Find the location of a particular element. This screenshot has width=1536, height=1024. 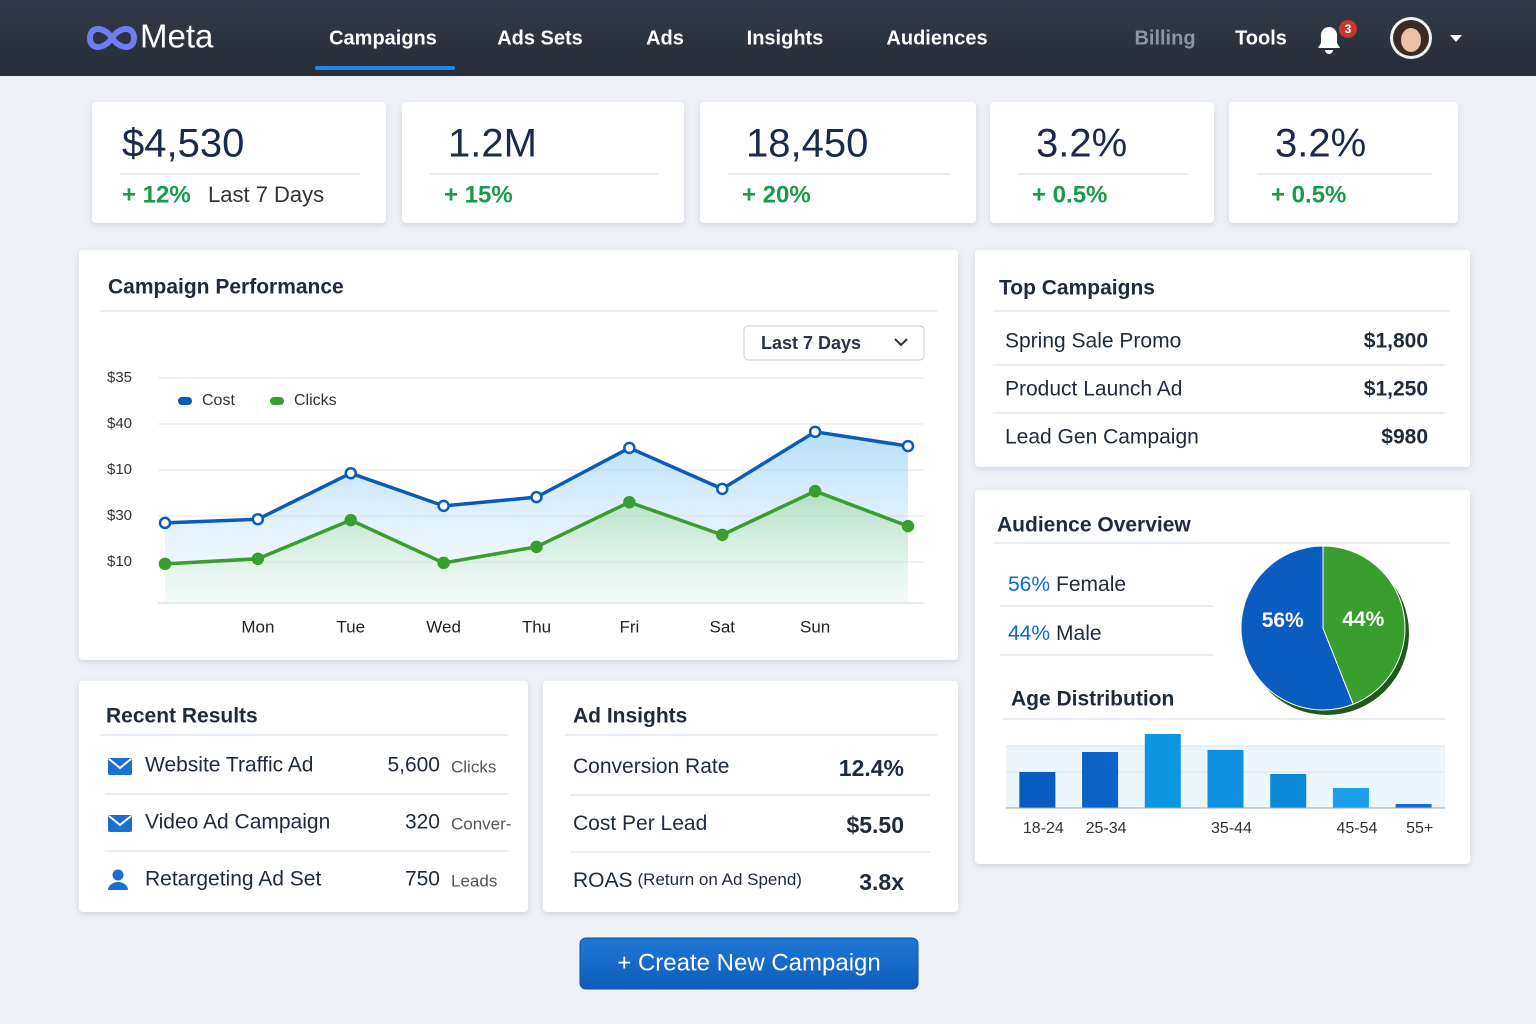

kpi-value: $4,530 is located at coordinates (183, 144).